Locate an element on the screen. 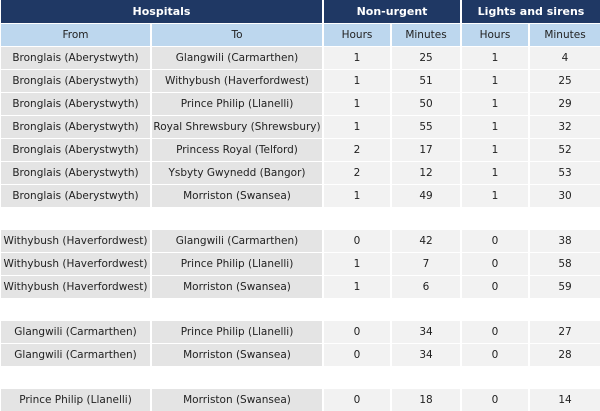  non-urgent-minutes-cell: 7 is located at coordinates (426, 264).